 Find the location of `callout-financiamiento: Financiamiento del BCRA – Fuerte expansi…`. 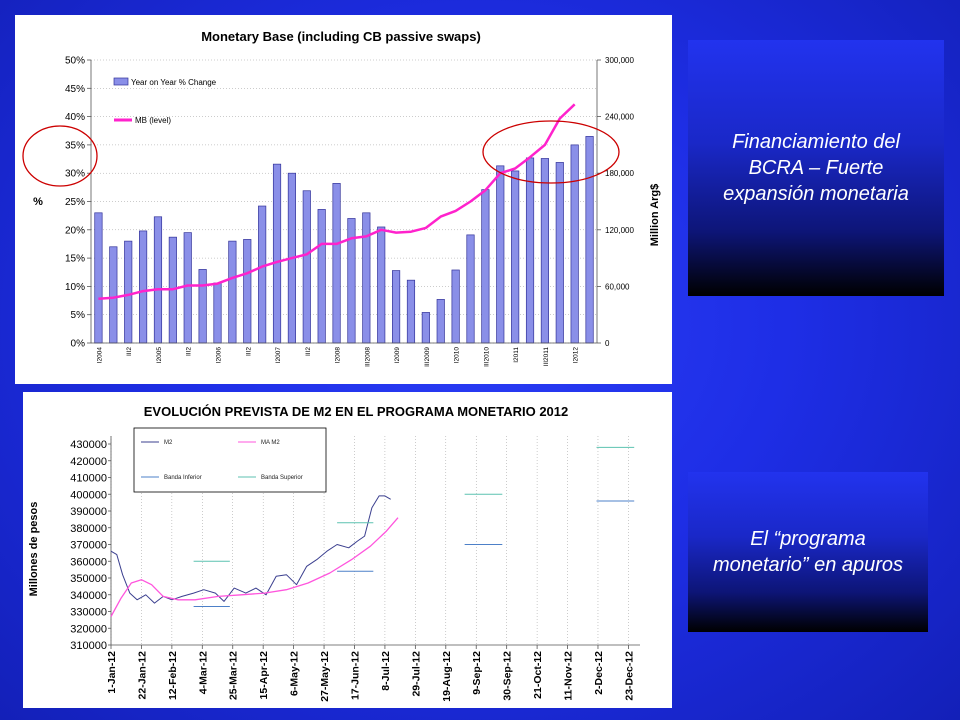

callout-financiamiento: Financiamiento del BCRA – Fuerte expansi… is located at coordinates (816, 168).